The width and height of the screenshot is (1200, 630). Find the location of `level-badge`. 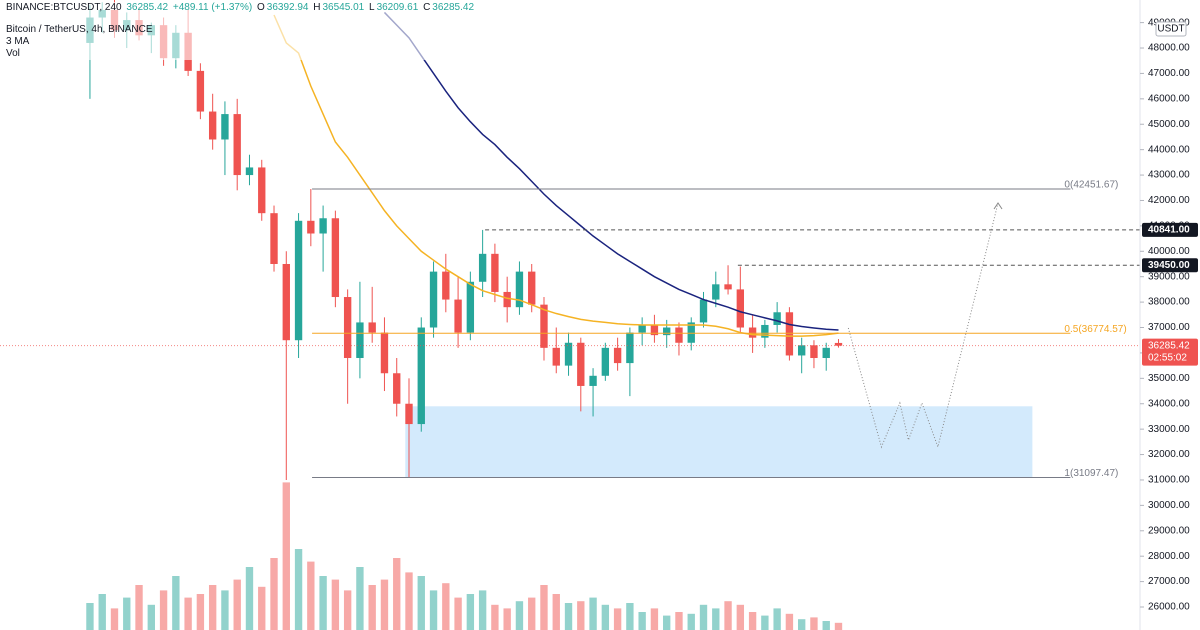

level-badge is located at coordinates (1170, 229).